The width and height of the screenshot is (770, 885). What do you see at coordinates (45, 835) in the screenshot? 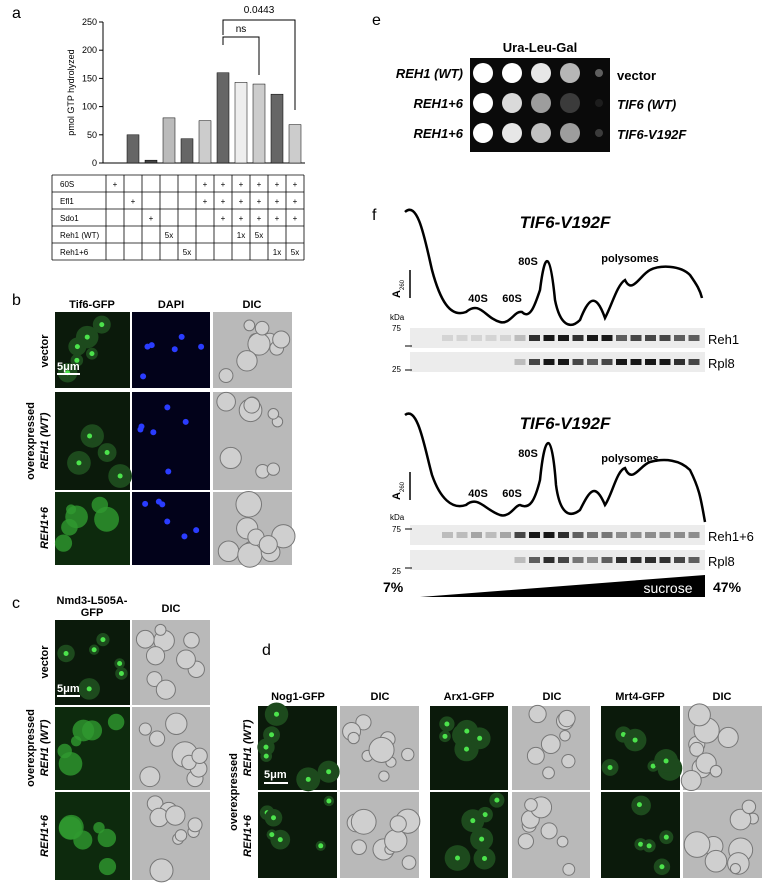
I see `row-label: REH1+6` at bounding box center [45, 835].